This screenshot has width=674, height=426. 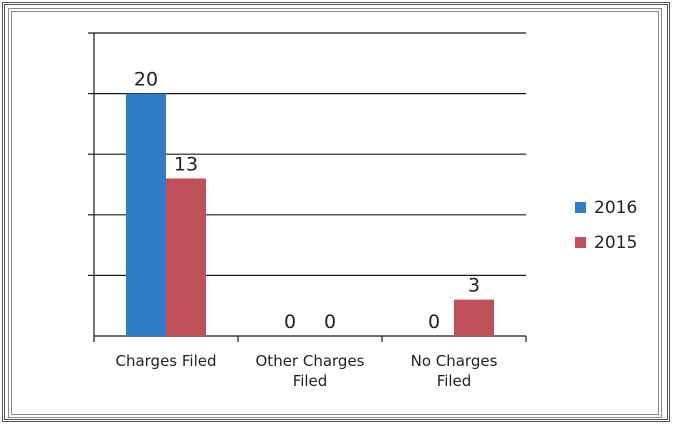 I want to click on category-label: Other Charges, so click(x=310, y=361).